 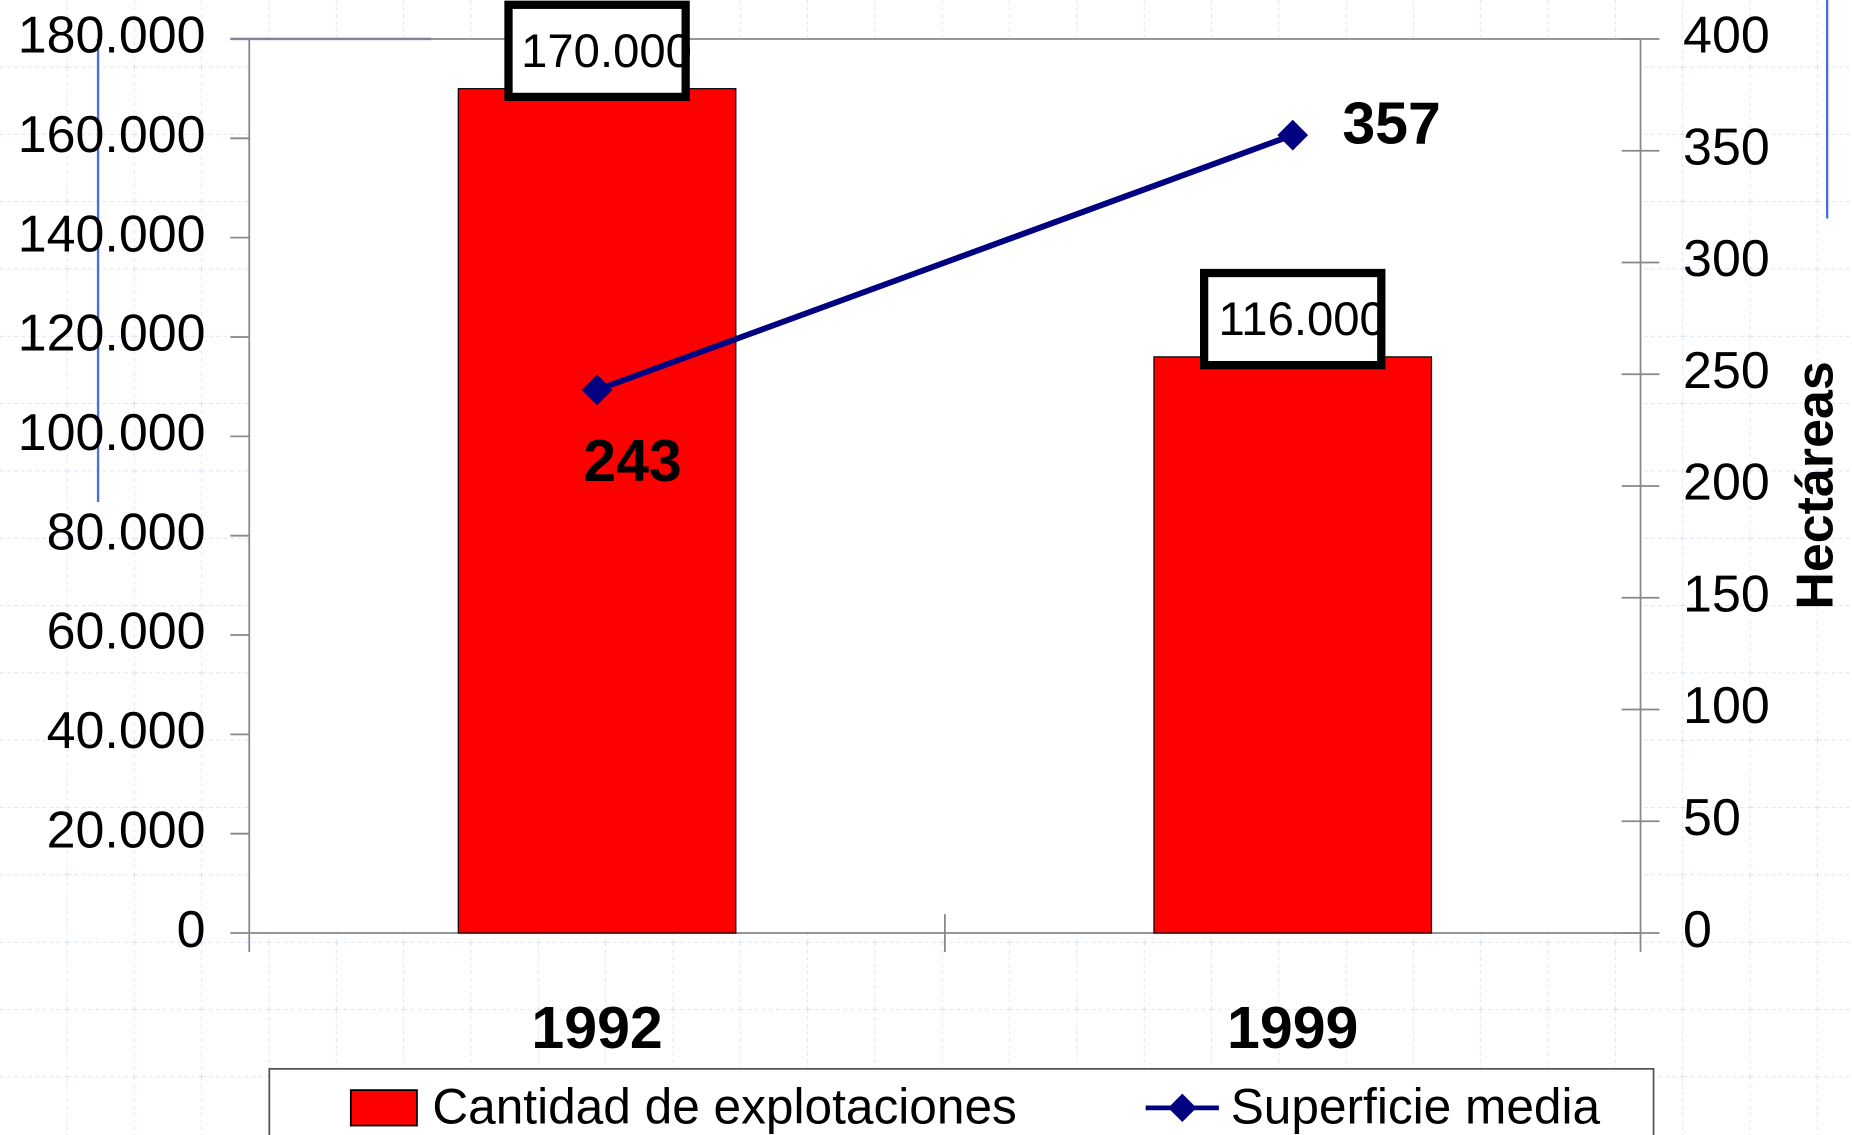 I want to click on x-tick-label: 1999, so click(x=1292, y=1028).